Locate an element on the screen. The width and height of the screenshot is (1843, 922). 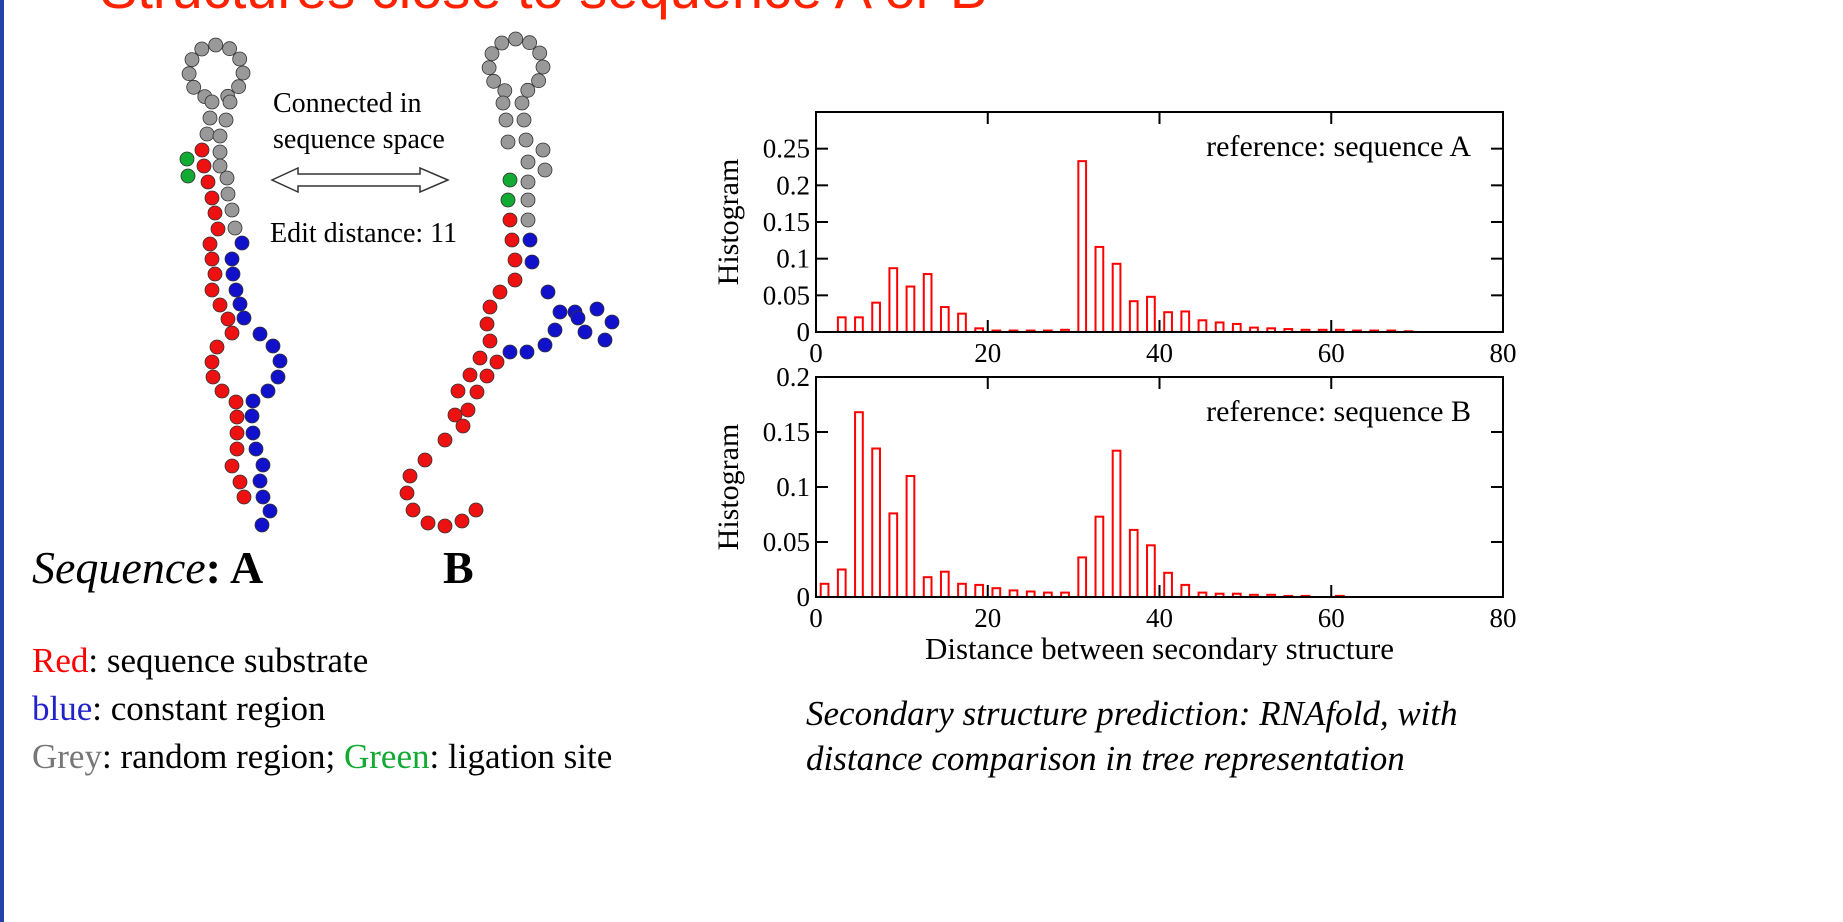
y-tick-label: 0.05 is located at coordinates (786, 542).